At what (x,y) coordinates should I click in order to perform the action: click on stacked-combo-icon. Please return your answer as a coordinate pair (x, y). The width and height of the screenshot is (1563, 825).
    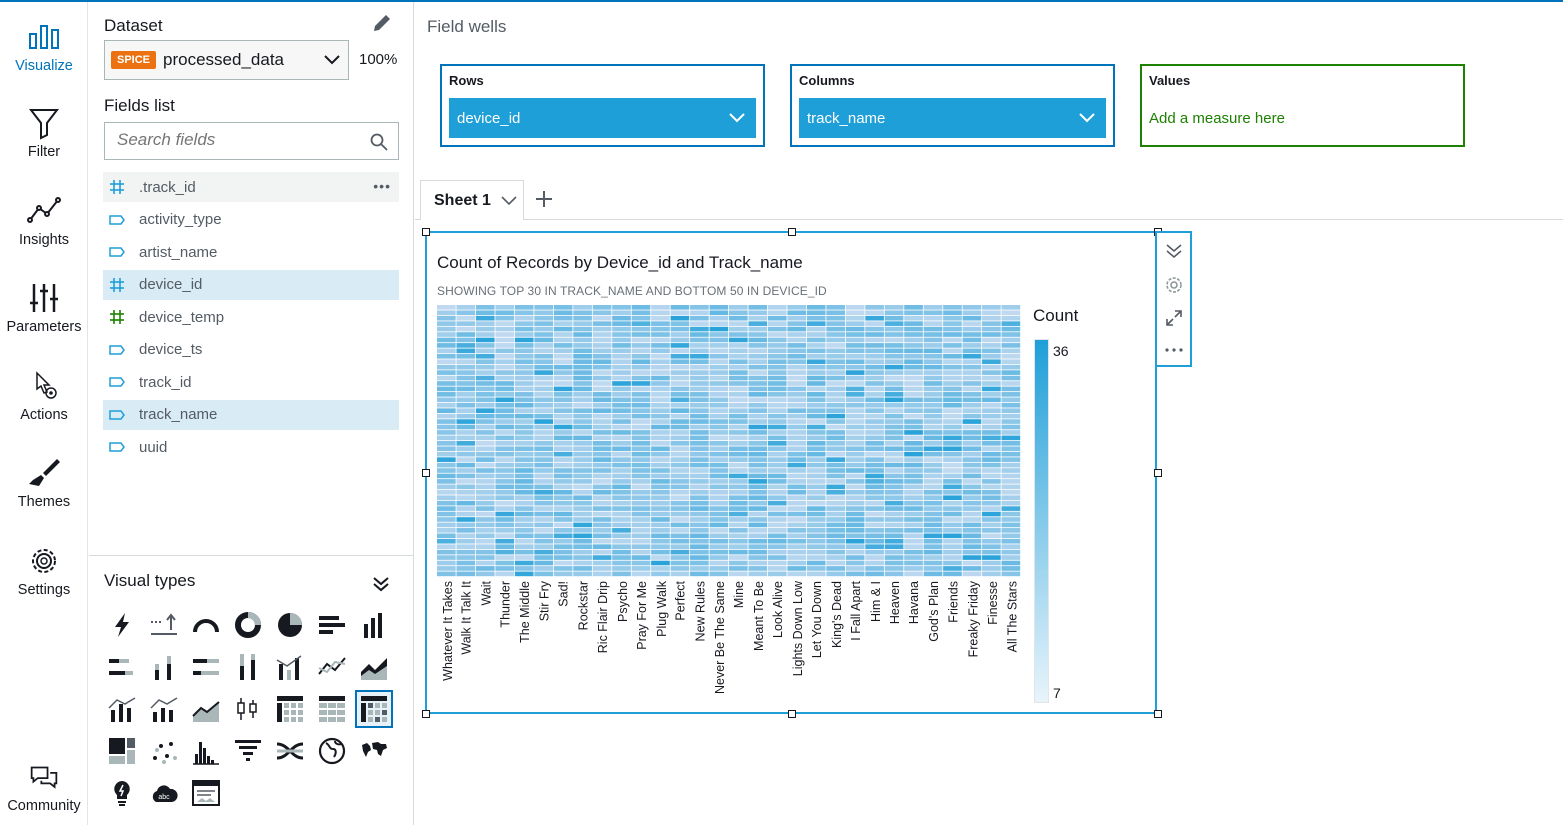
    Looking at the image, I should click on (164, 709).